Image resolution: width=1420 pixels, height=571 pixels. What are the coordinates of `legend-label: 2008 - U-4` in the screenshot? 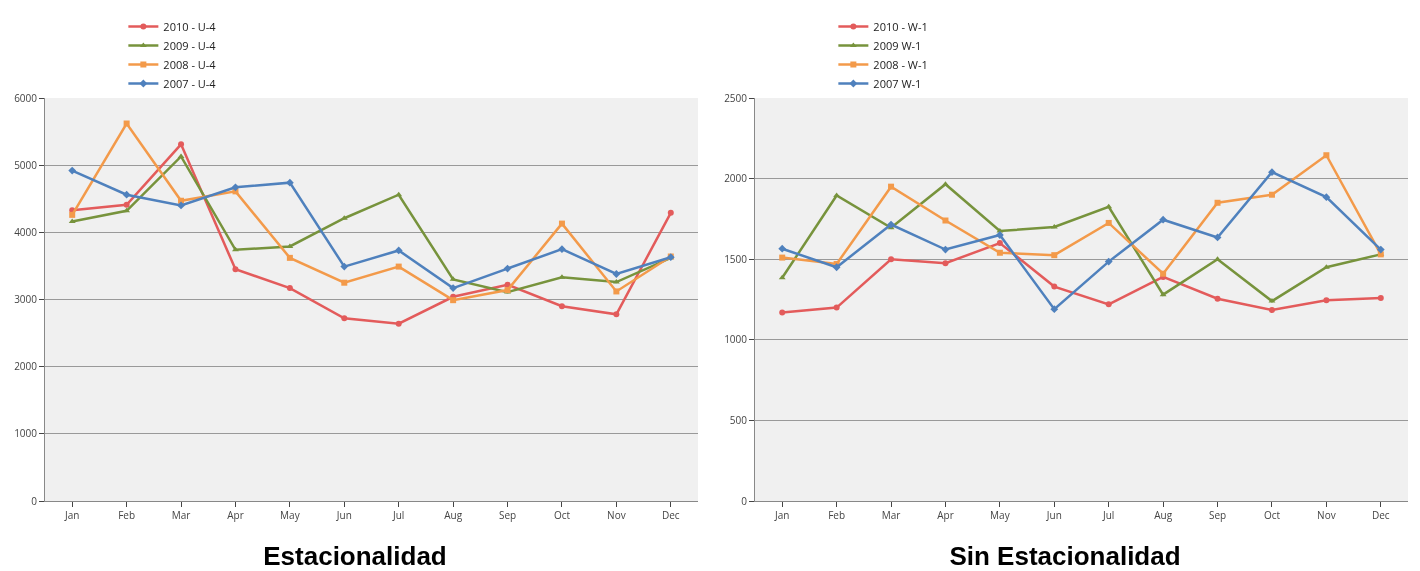 It's located at (190, 64).